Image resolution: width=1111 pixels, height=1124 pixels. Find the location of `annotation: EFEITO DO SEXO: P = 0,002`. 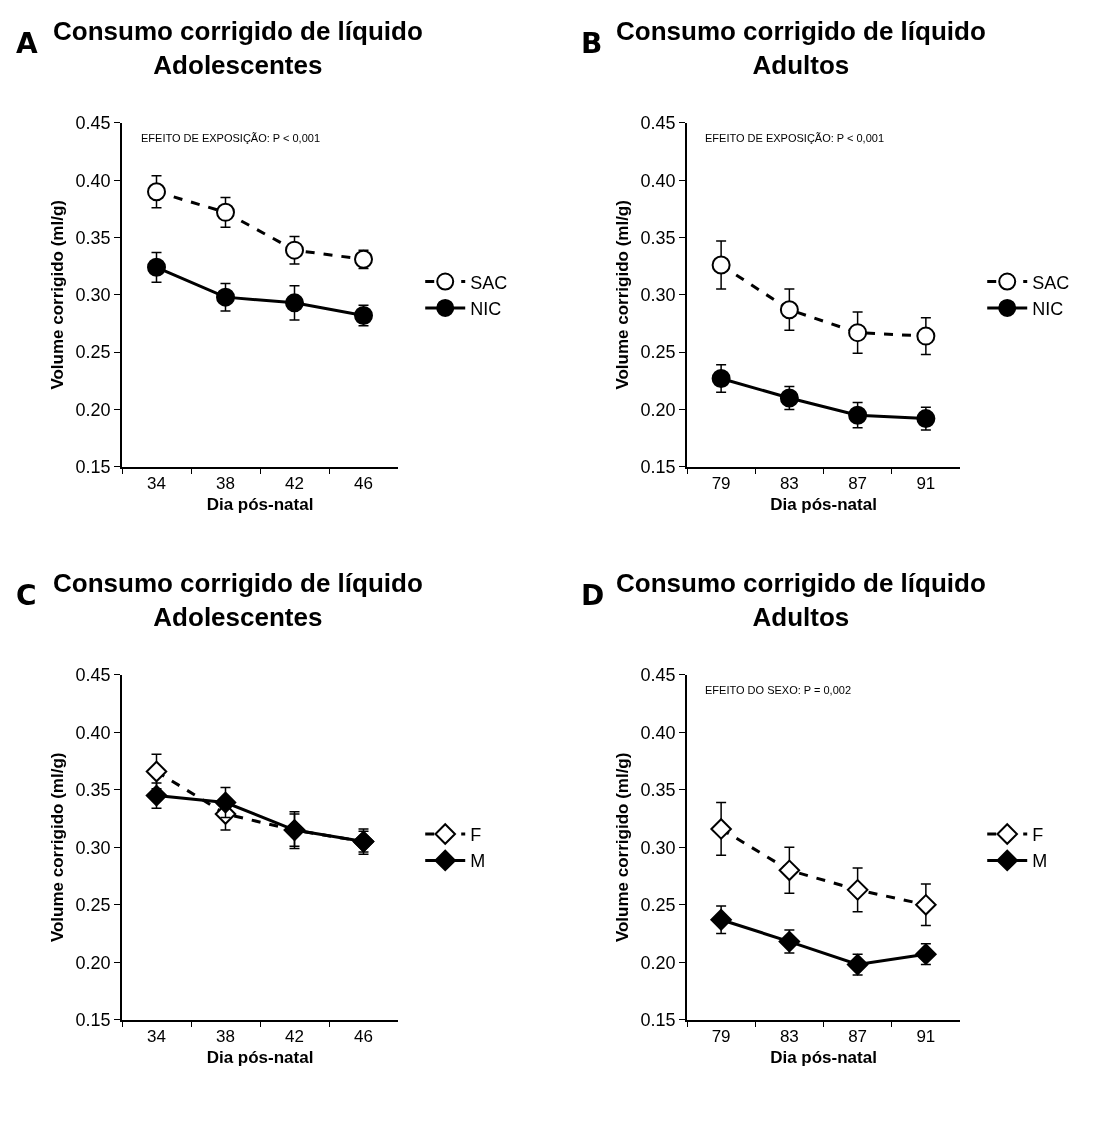

annotation: EFEITO DO SEXO: P = 0,002 is located at coordinates (778, 690).